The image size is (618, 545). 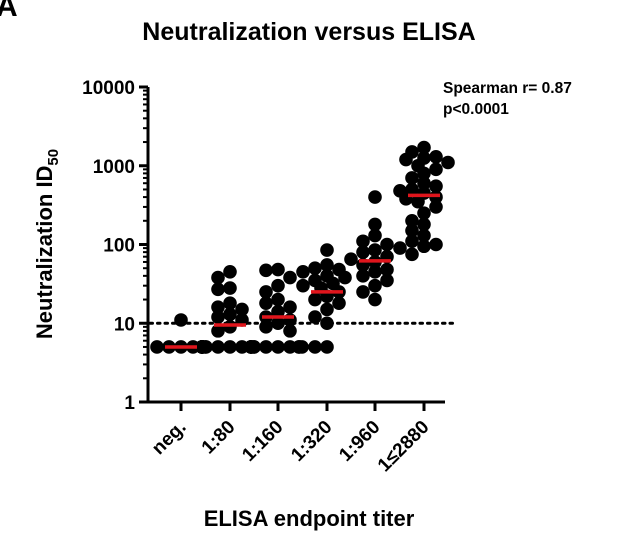 What do you see at coordinates (114, 167) in the screenshot?
I see `y-tick-label: 1000` at bounding box center [114, 167].